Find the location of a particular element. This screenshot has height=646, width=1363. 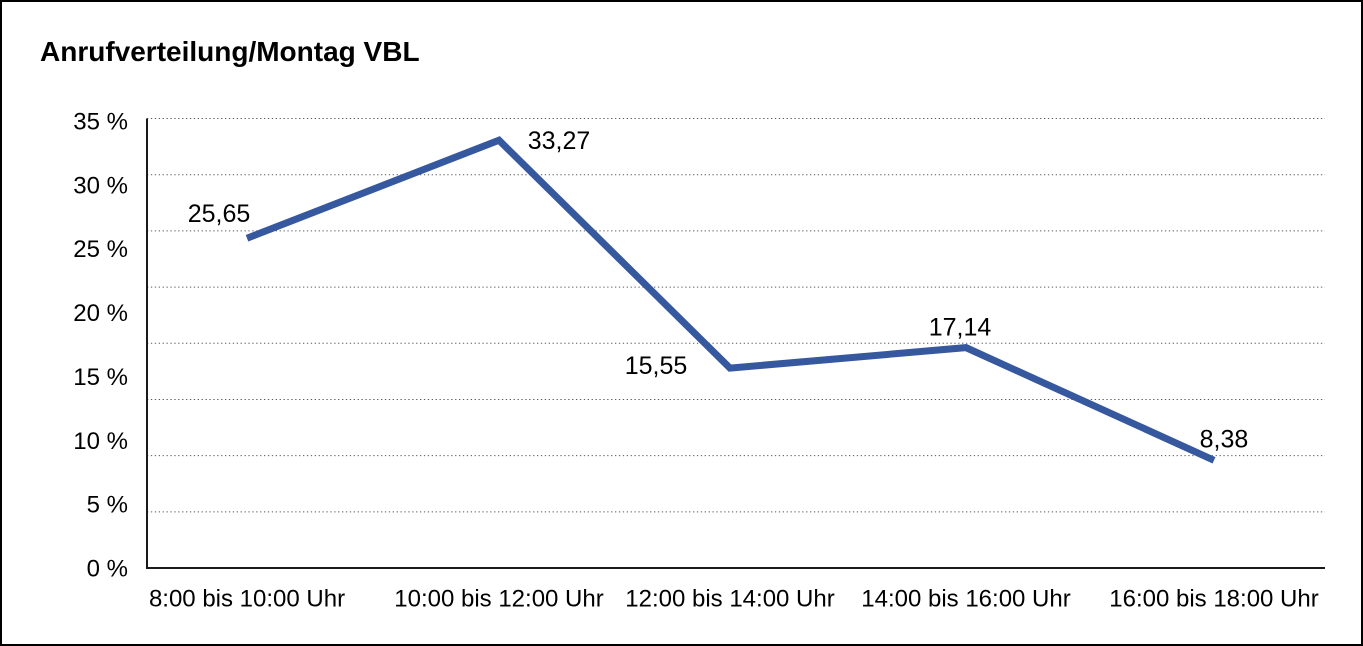

y-tick-label: 25 % is located at coordinates (100, 249).